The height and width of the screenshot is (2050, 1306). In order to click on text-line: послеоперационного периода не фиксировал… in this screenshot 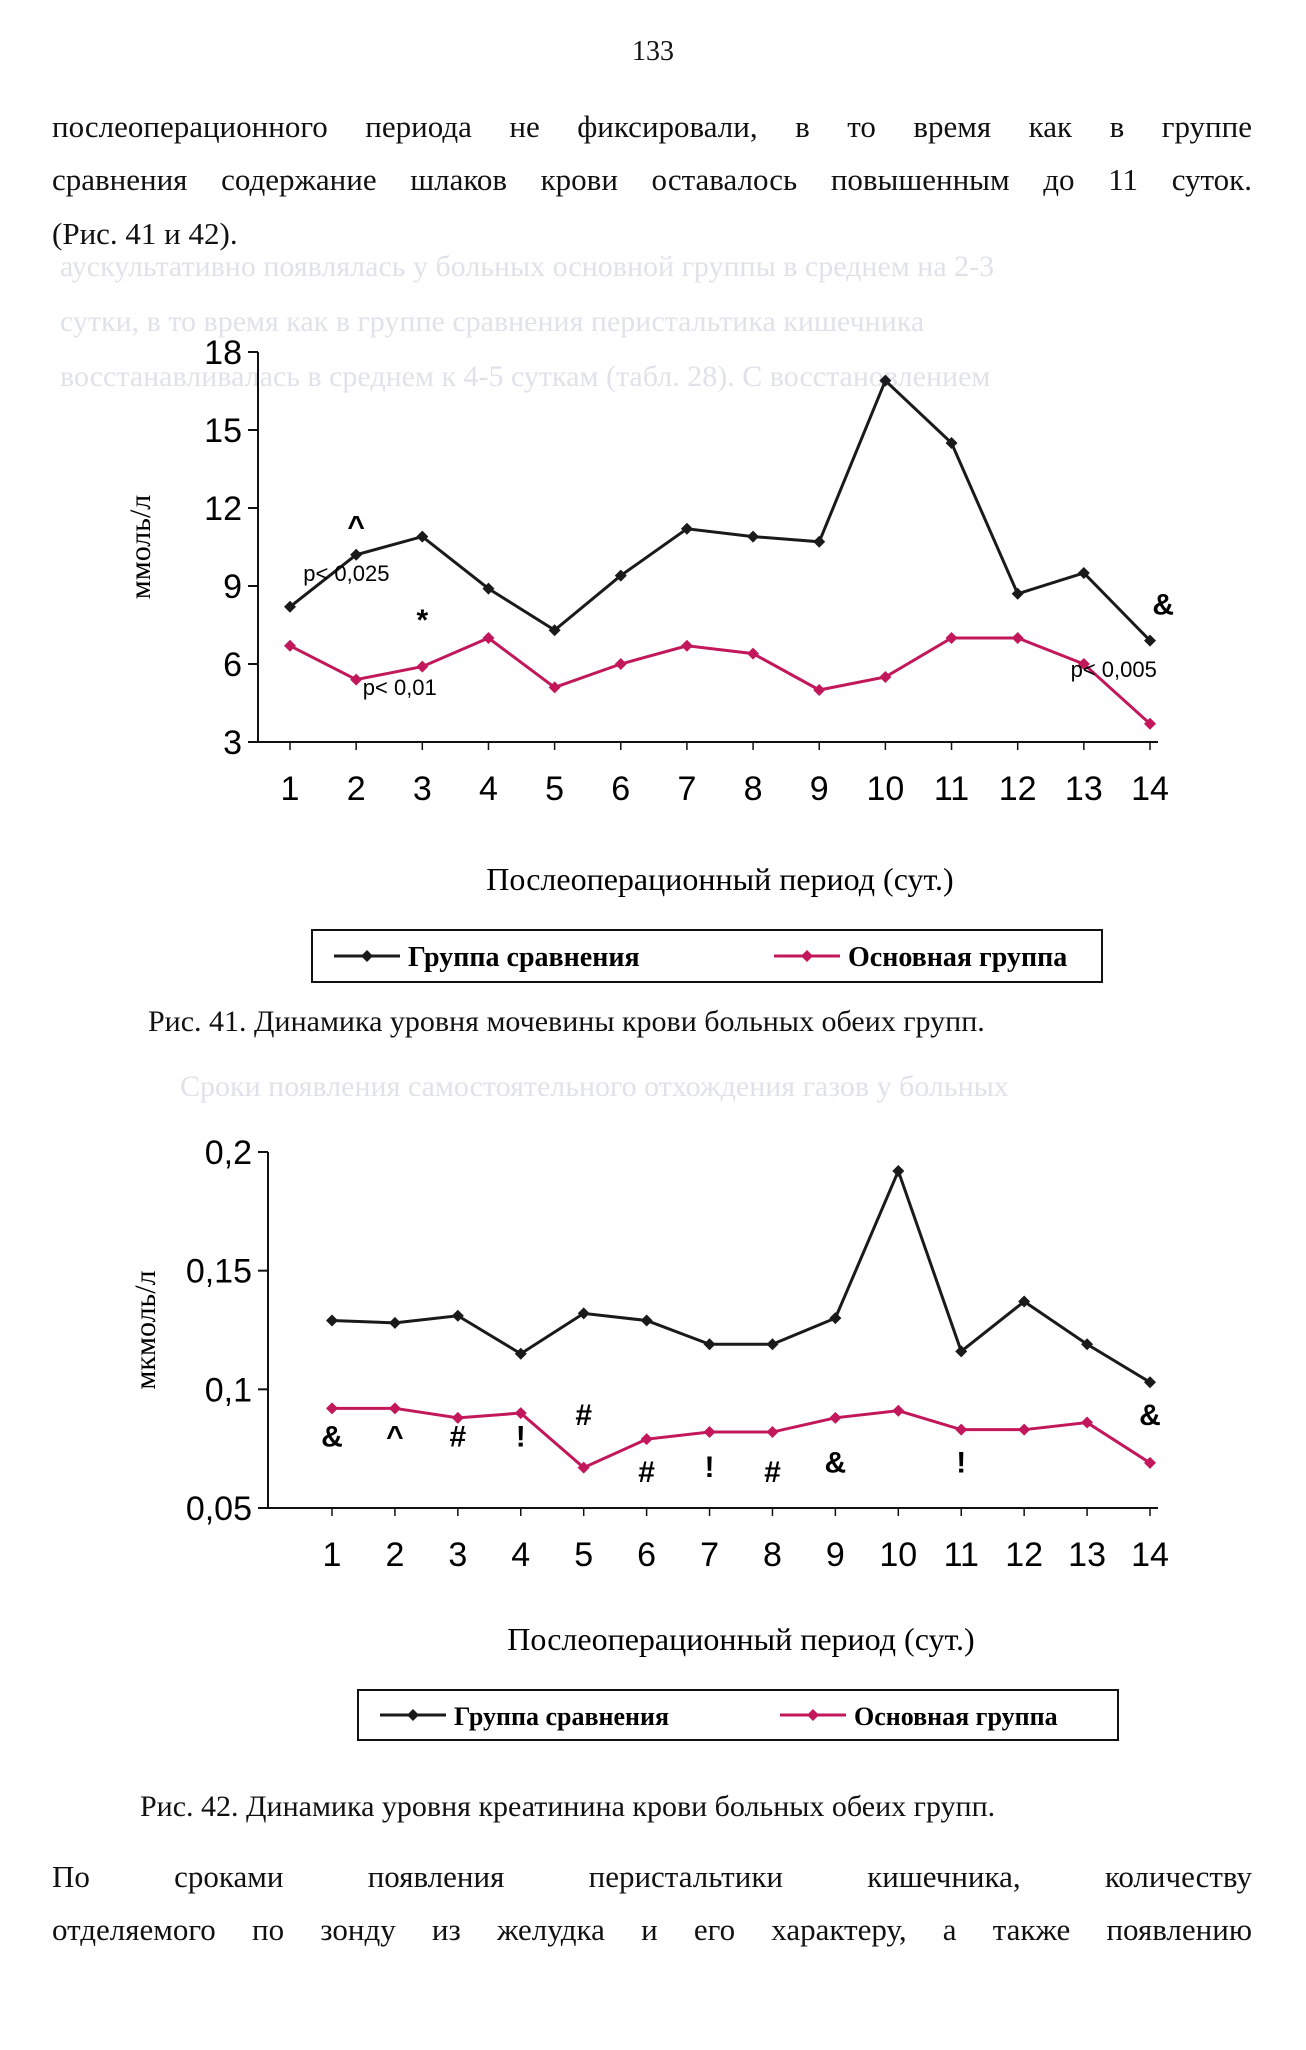, I will do `click(652, 126)`.